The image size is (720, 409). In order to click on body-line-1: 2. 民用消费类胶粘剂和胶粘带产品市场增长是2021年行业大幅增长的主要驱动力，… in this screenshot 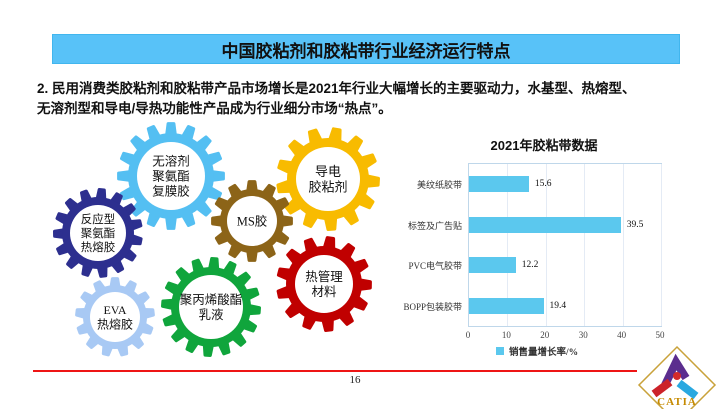, I will do `click(336, 88)`.